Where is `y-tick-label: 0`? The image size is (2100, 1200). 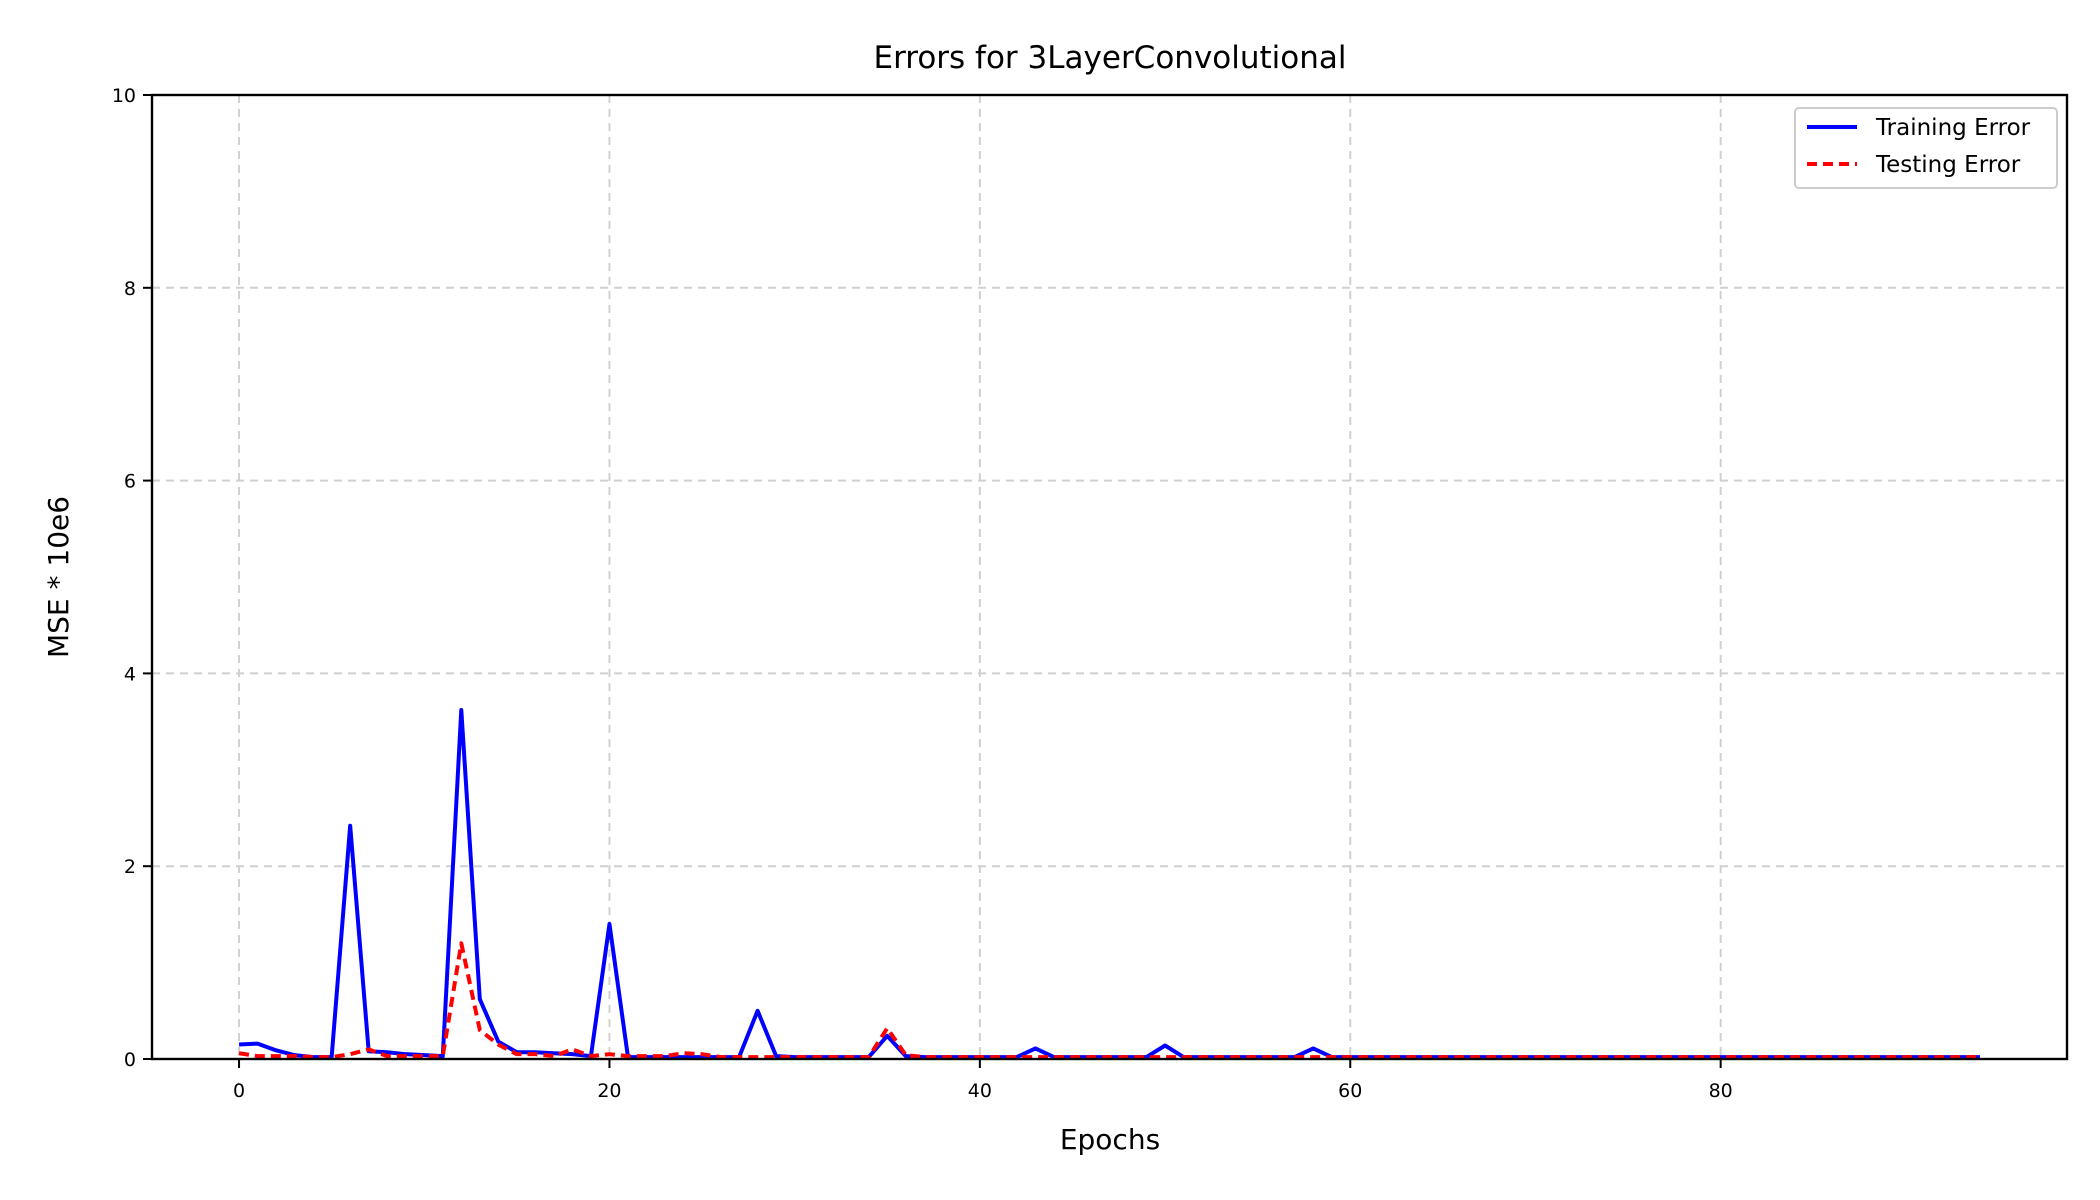
y-tick-label: 0 is located at coordinates (130, 1060).